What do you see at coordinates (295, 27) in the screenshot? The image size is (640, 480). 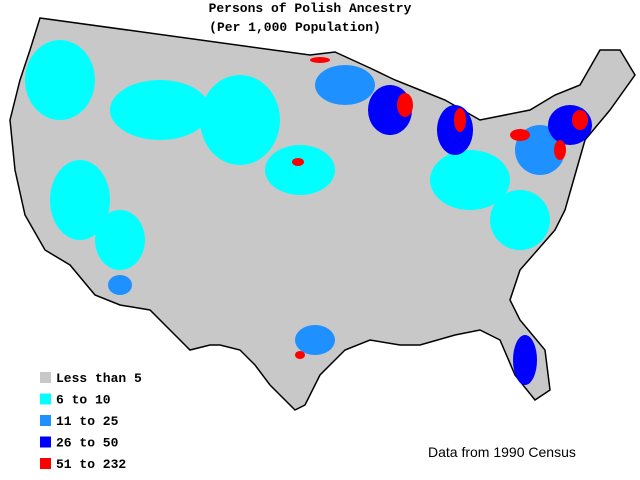 I see `map-subtitle: (Per 1,000 Population)` at bounding box center [295, 27].